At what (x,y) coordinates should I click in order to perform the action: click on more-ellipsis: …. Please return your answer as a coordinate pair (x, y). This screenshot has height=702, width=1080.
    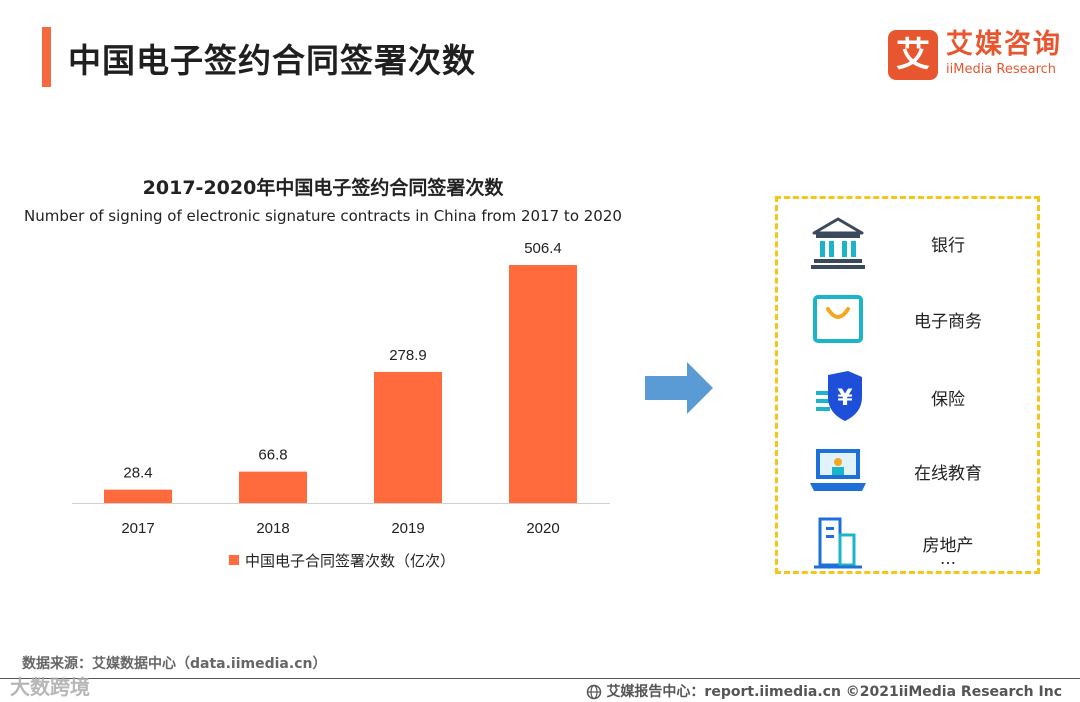
    Looking at the image, I should click on (948, 558).